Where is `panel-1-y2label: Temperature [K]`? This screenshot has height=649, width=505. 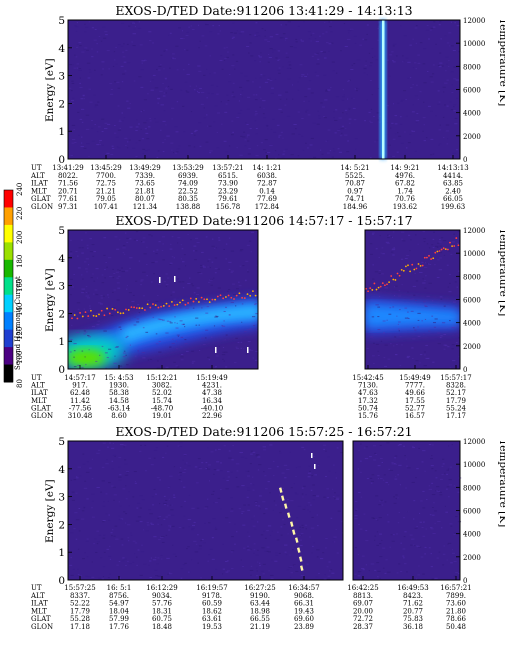 panel-1-y2label: Temperature [K] is located at coordinates (501, 62).